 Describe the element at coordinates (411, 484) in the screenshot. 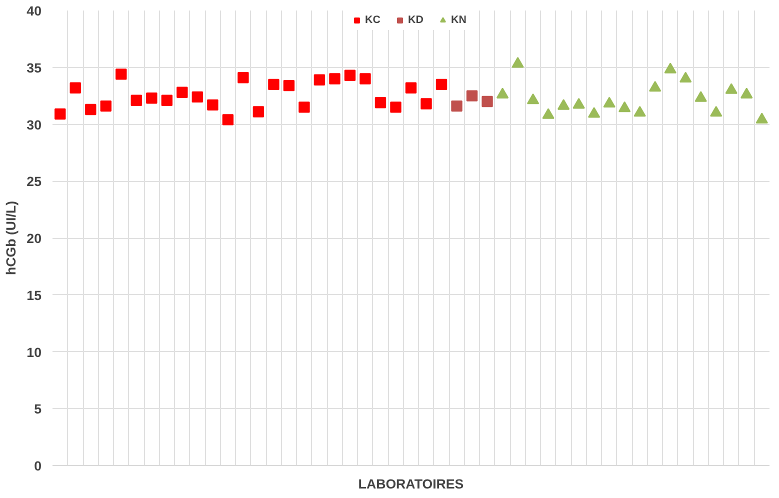

I see `x-axis-title: LABORATOIRES` at that location.